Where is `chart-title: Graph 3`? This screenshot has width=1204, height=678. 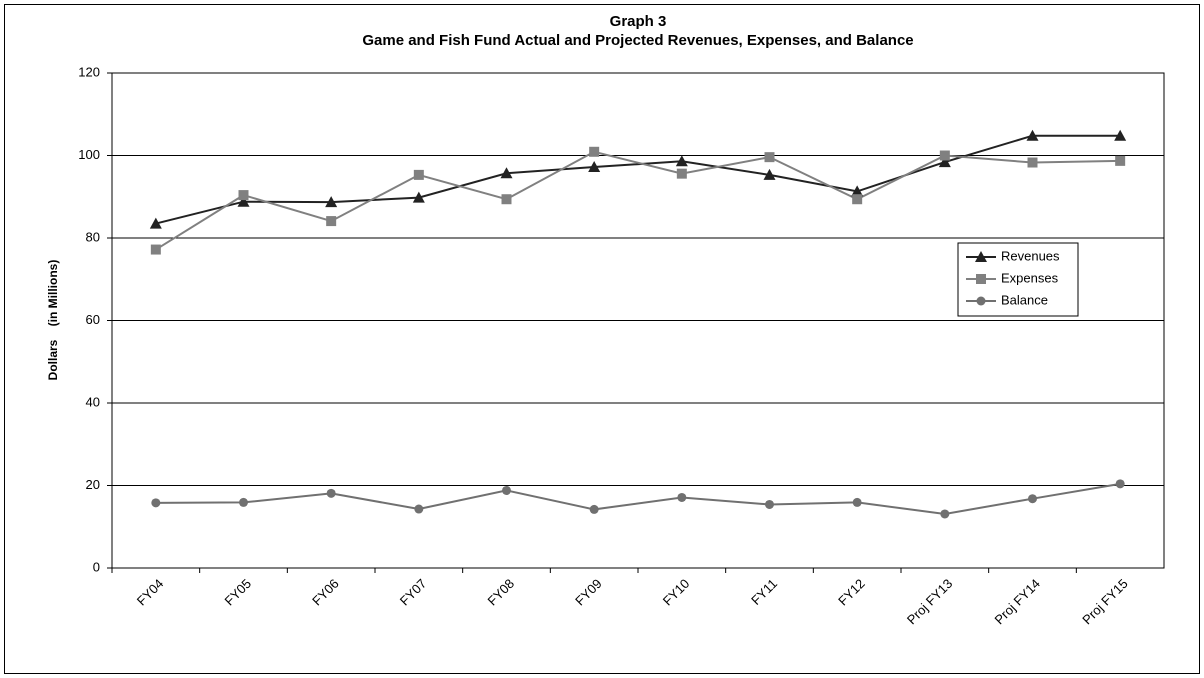
chart-title: Graph 3 is located at coordinates (638, 21).